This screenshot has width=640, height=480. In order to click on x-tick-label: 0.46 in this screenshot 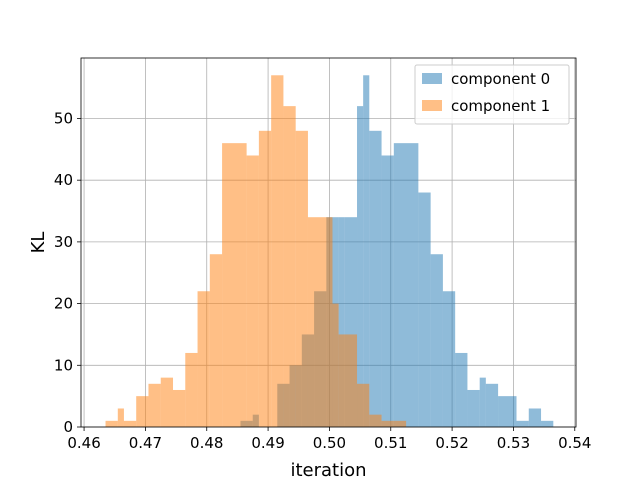, I will do `click(83, 443)`.